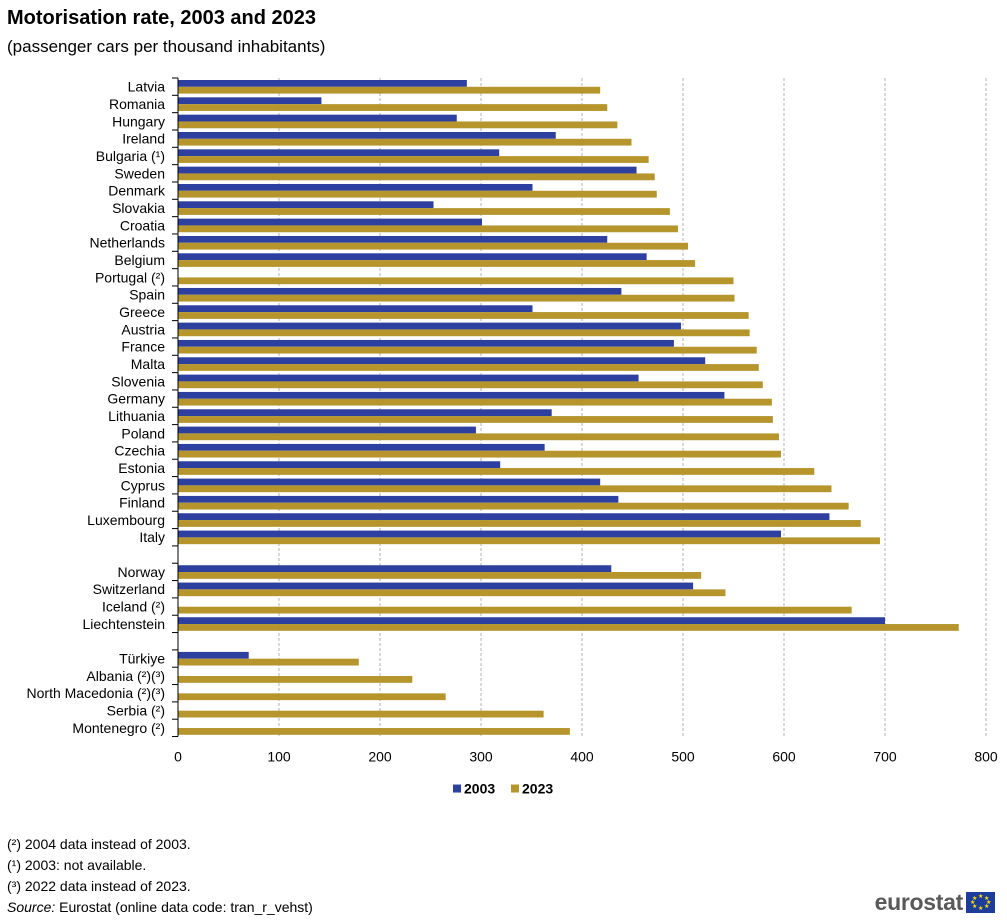  I want to click on category-label: Estonia, so click(141, 468).